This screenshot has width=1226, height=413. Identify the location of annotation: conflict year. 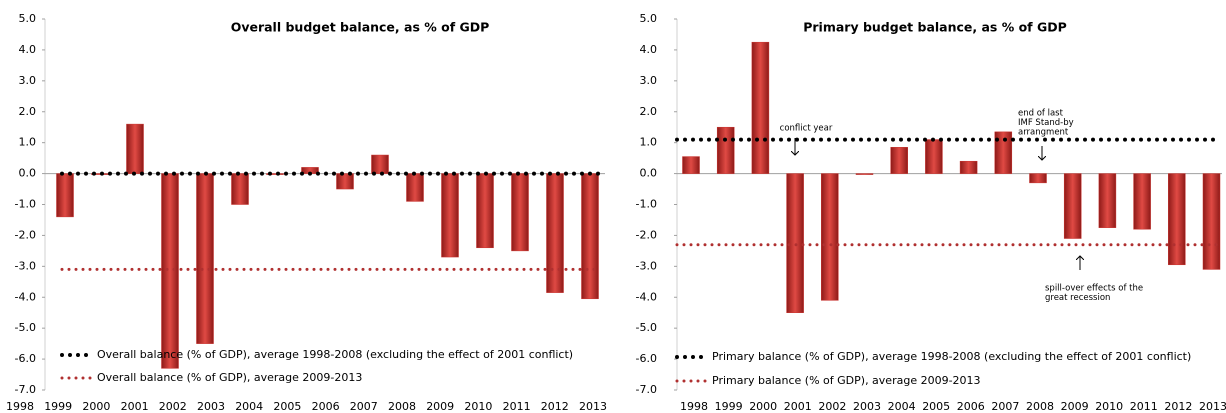
(806, 129).